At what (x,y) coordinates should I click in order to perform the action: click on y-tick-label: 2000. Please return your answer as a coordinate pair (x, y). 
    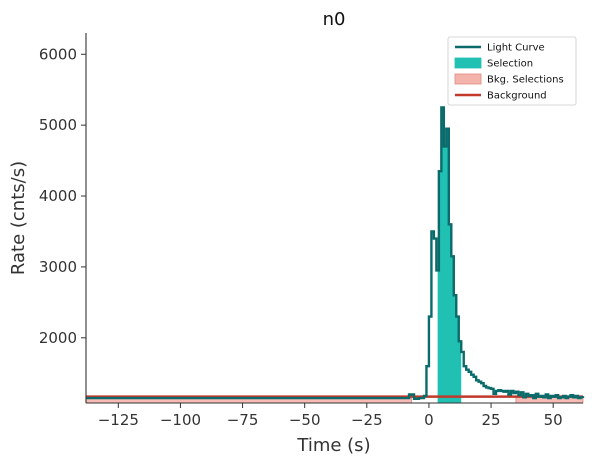
    Looking at the image, I should click on (58, 338).